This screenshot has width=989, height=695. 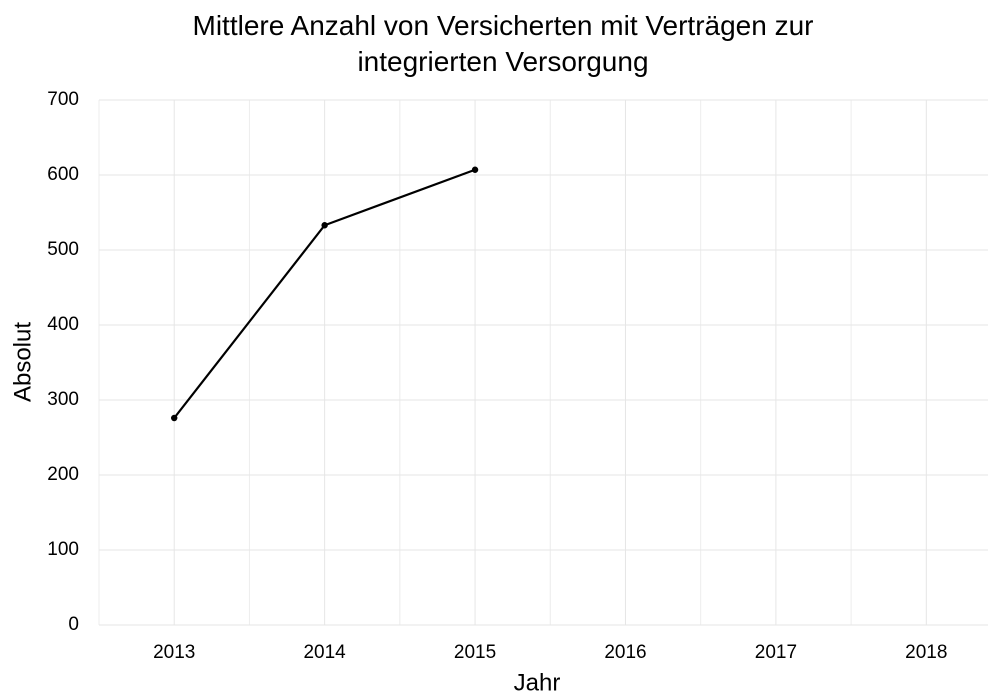 I want to click on x-tick-label: 2014, so click(x=324, y=652).